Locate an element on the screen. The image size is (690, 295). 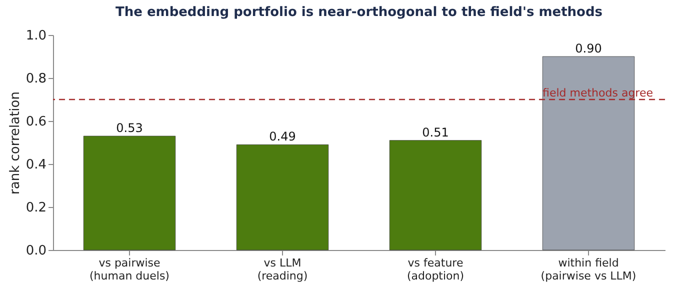
data-label: 0.49 is located at coordinates (282, 137).